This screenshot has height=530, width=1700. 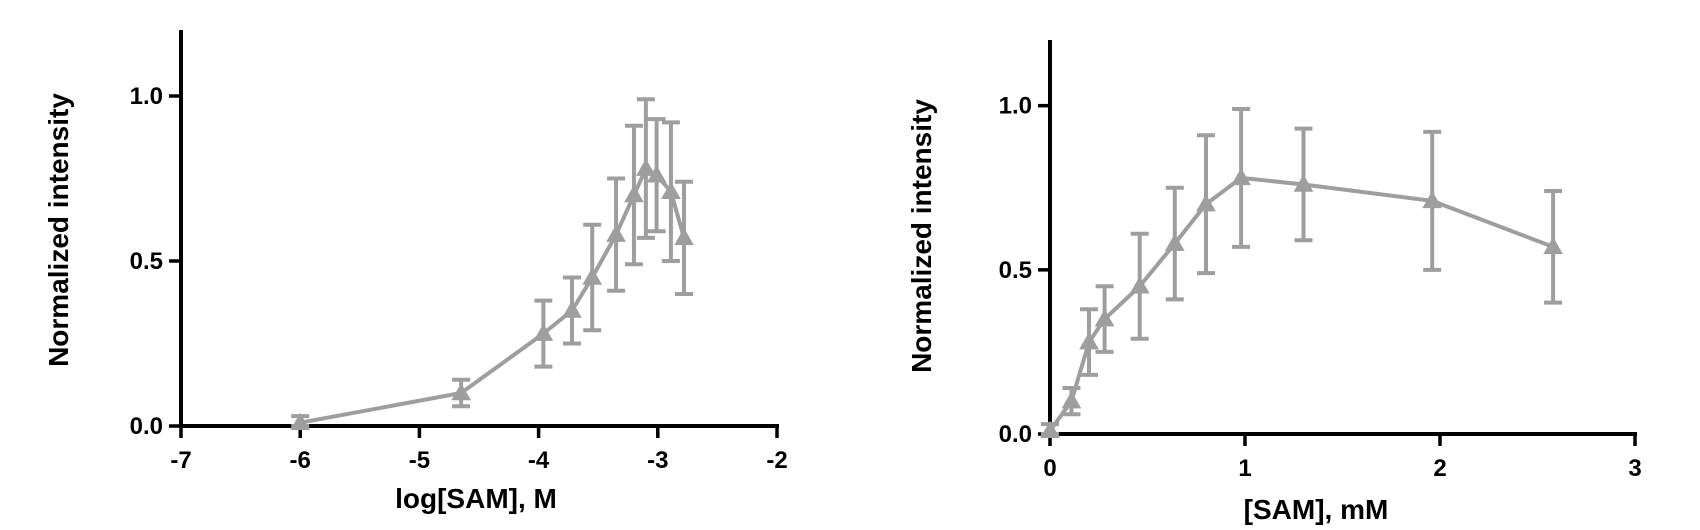 I want to click on chart-left-y-tick-label: 0.5, so click(x=146, y=261).